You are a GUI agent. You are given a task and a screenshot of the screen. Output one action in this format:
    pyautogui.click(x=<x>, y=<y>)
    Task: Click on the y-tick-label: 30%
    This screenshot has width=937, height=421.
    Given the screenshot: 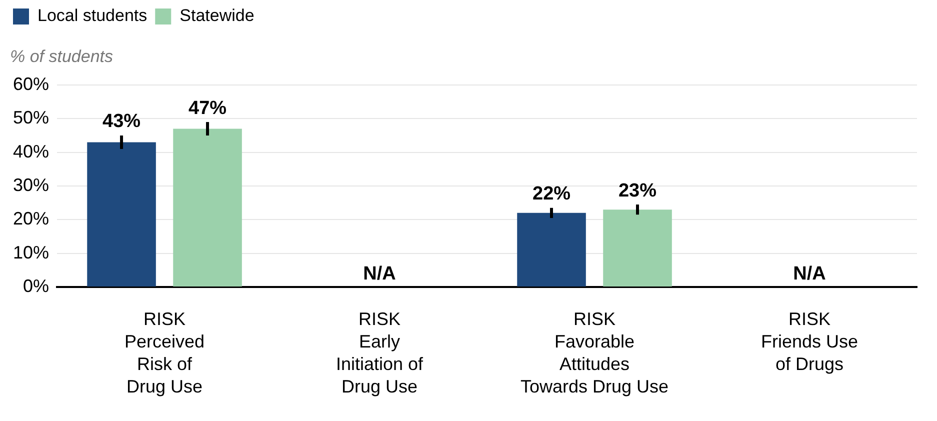 What is the action you would take?
    pyautogui.click(x=31, y=184)
    